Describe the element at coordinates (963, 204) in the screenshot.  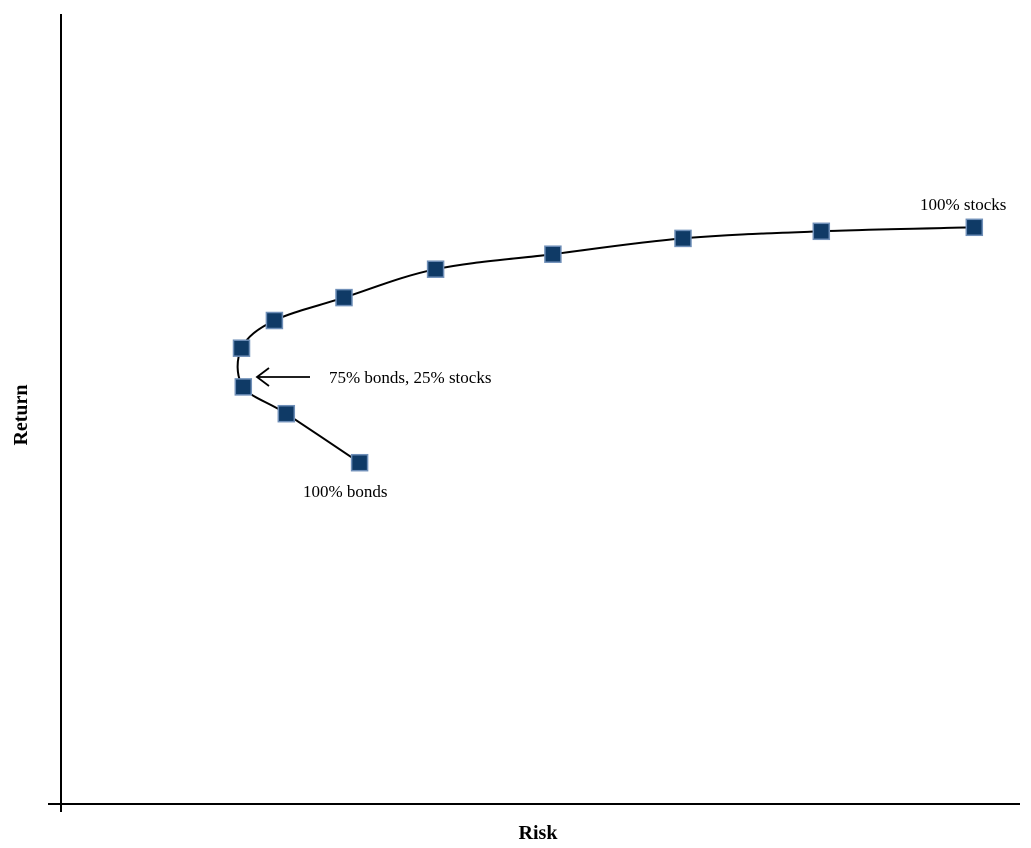
I see `stocks-endpoint-label: 100% stocks` at that location.